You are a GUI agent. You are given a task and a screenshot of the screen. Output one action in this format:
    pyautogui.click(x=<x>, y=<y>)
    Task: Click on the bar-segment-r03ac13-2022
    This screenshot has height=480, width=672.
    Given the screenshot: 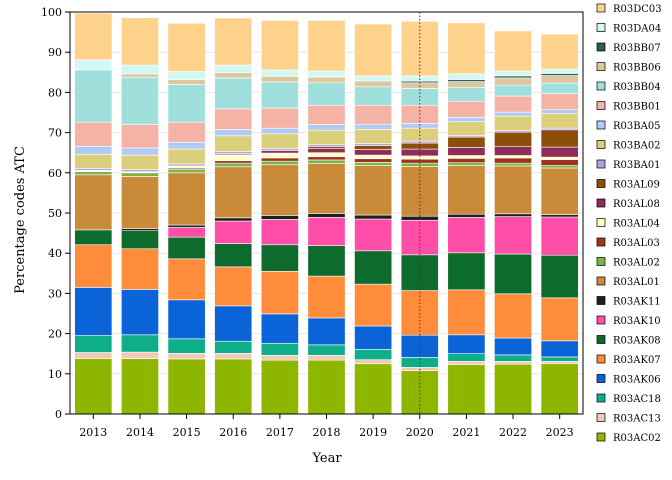 What is the action you would take?
    pyautogui.click(x=513, y=363)
    